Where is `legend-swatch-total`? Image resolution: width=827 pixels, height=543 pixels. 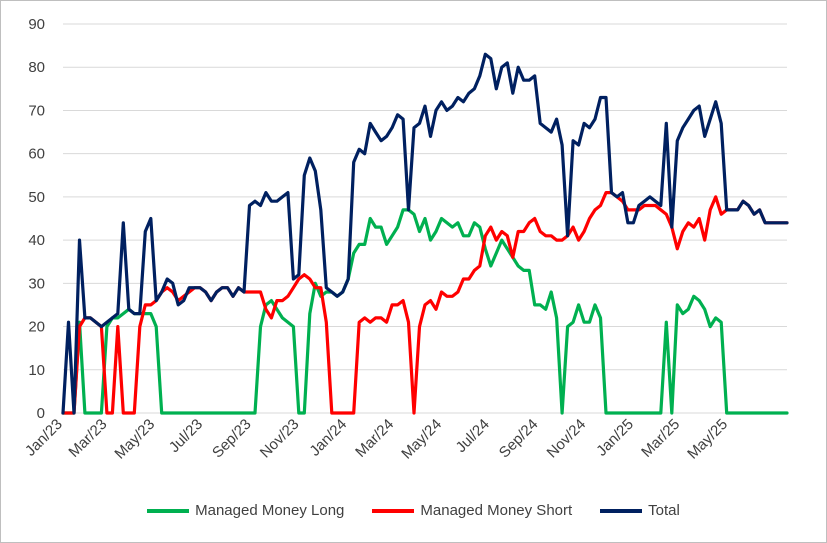 legend-swatch-total is located at coordinates (621, 510).